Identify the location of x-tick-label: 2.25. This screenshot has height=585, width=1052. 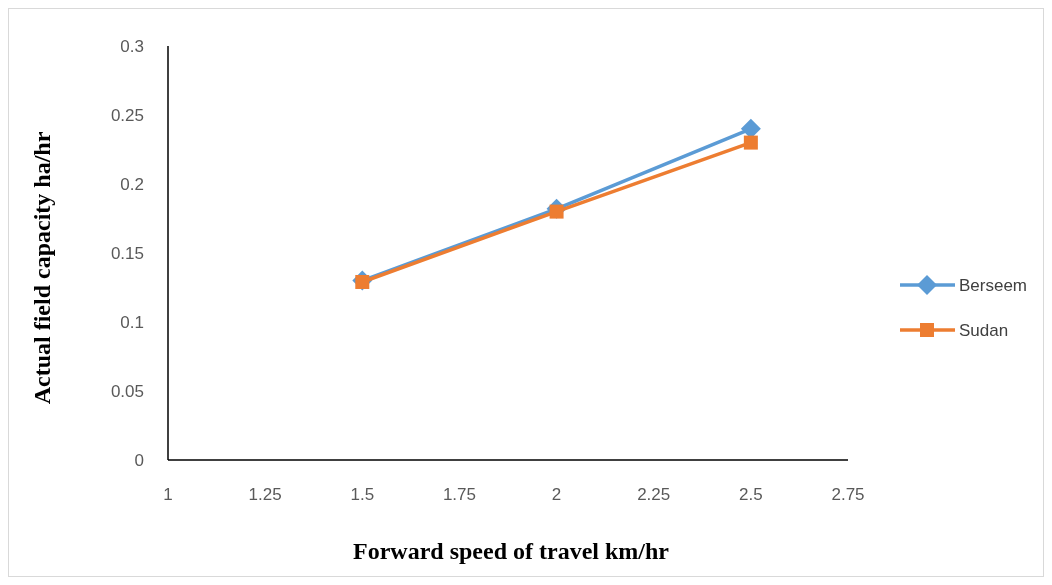
(654, 494).